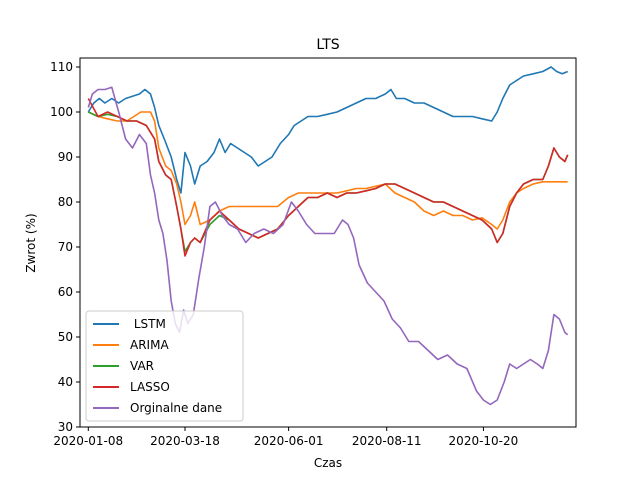 This screenshot has width=640, height=480. What do you see at coordinates (150, 387) in the screenshot?
I see `legend-label-3: LASSO` at bounding box center [150, 387].